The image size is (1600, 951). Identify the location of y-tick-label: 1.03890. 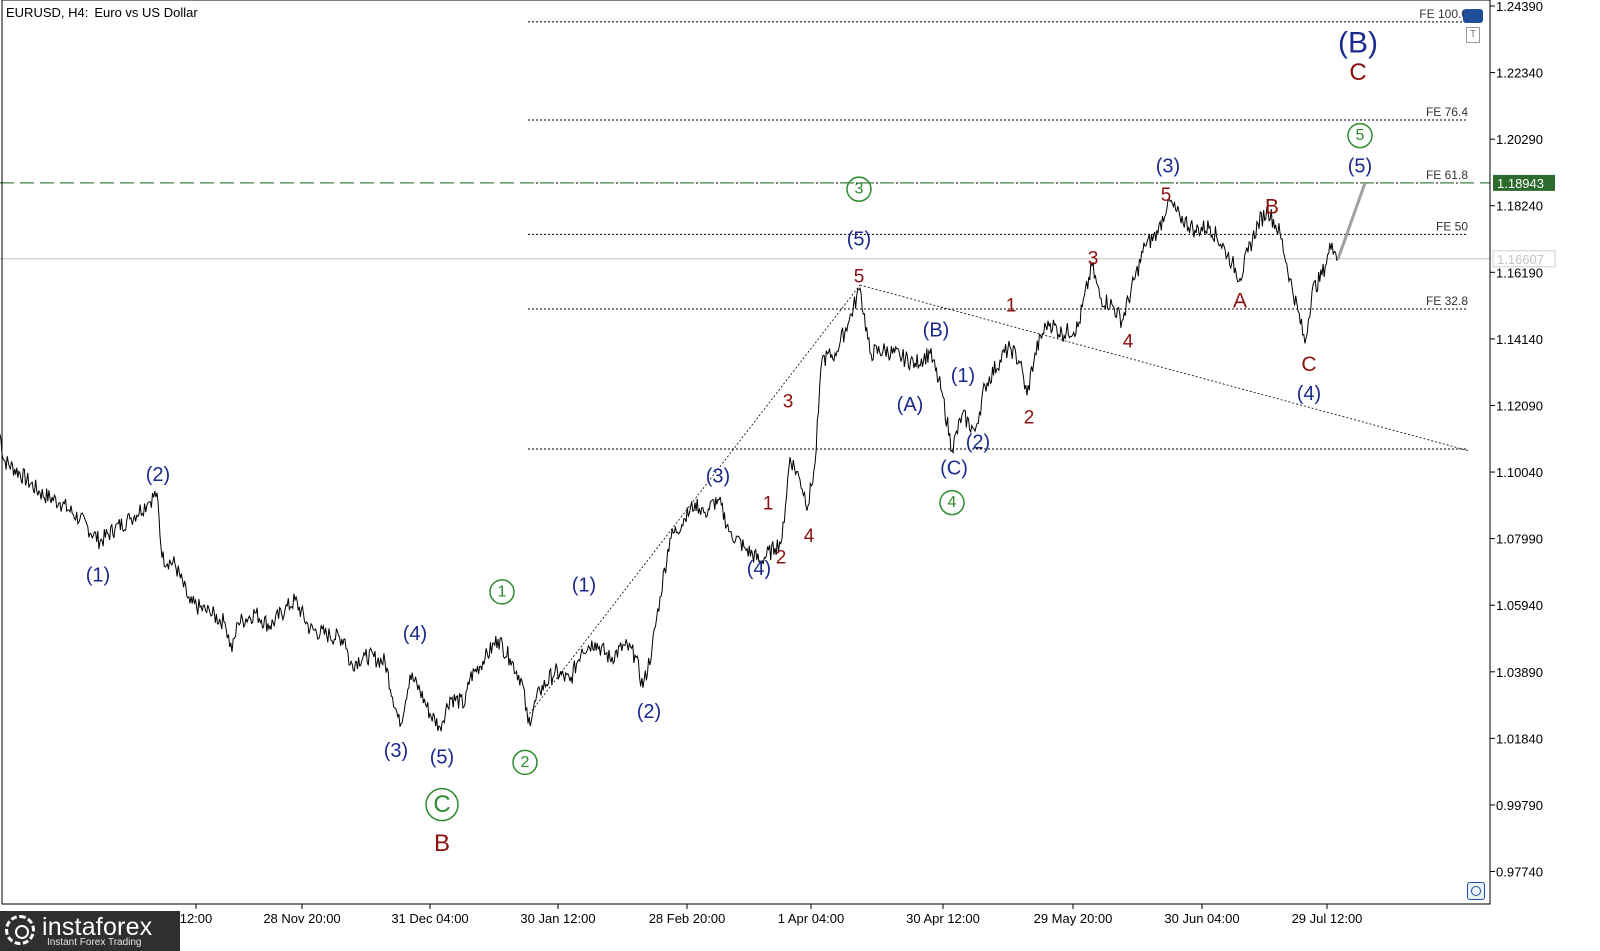
(1519, 672).